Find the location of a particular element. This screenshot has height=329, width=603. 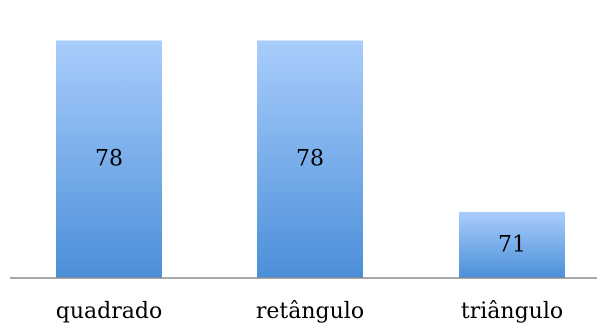

category-label-2: retângulo is located at coordinates (310, 311).